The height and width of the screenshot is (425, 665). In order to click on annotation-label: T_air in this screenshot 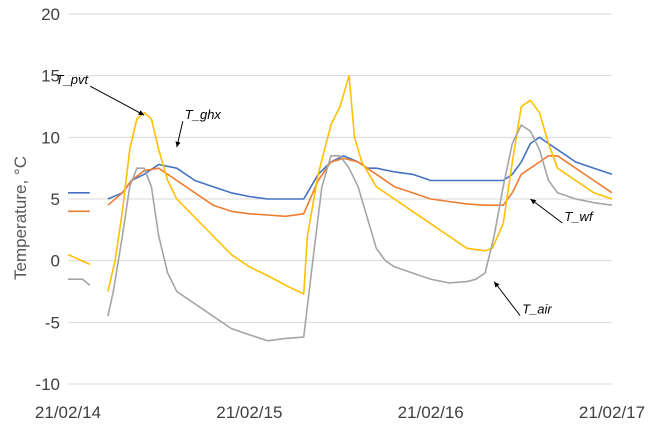, I will do `click(537, 309)`.